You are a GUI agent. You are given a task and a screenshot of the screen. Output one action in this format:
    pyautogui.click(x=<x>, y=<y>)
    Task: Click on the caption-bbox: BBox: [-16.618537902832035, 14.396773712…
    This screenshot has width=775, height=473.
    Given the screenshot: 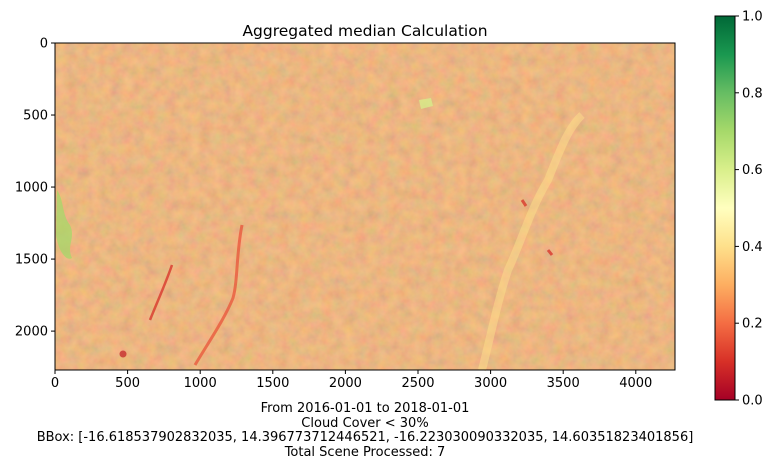 What is the action you would take?
    pyautogui.click(x=365, y=437)
    